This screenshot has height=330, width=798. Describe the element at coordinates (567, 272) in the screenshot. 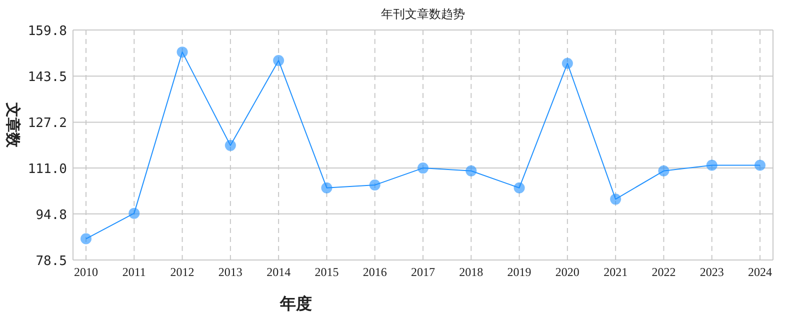

I see `x-tick-label: 2020` at that location.